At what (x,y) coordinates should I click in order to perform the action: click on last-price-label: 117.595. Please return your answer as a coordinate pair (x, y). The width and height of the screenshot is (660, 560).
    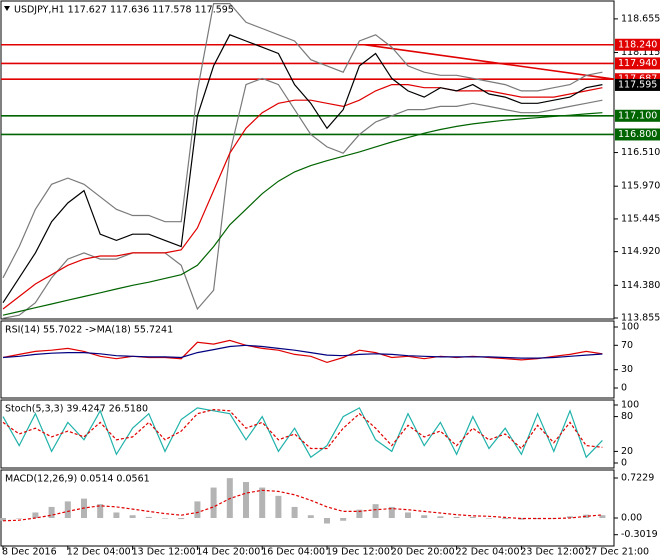
    Looking at the image, I should click on (637, 84).